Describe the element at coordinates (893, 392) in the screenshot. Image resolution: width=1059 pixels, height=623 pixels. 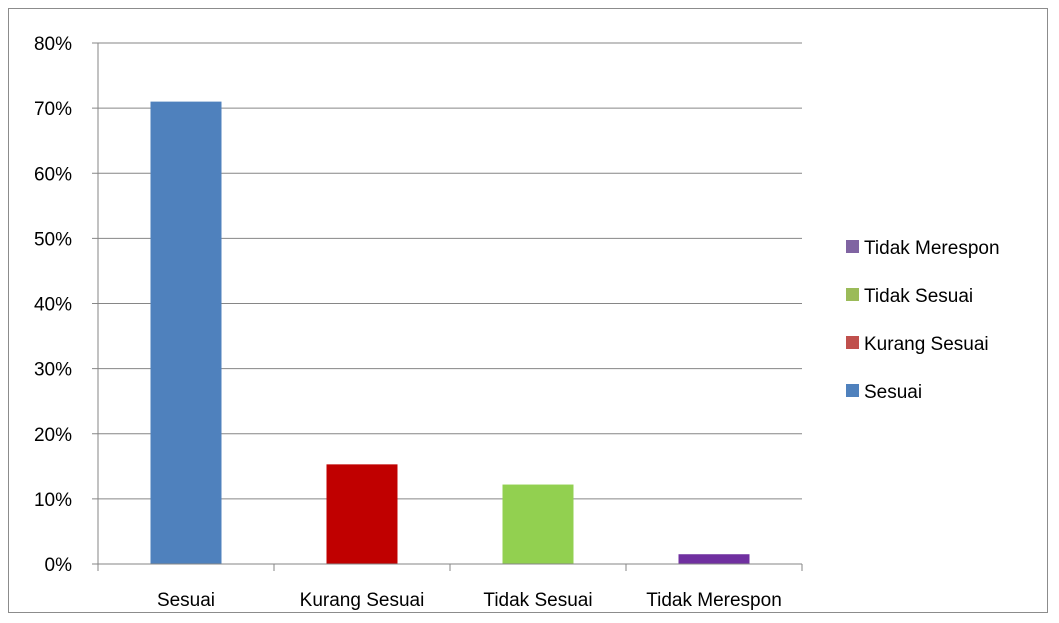
I see `legend-label: Sesuai` at that location.